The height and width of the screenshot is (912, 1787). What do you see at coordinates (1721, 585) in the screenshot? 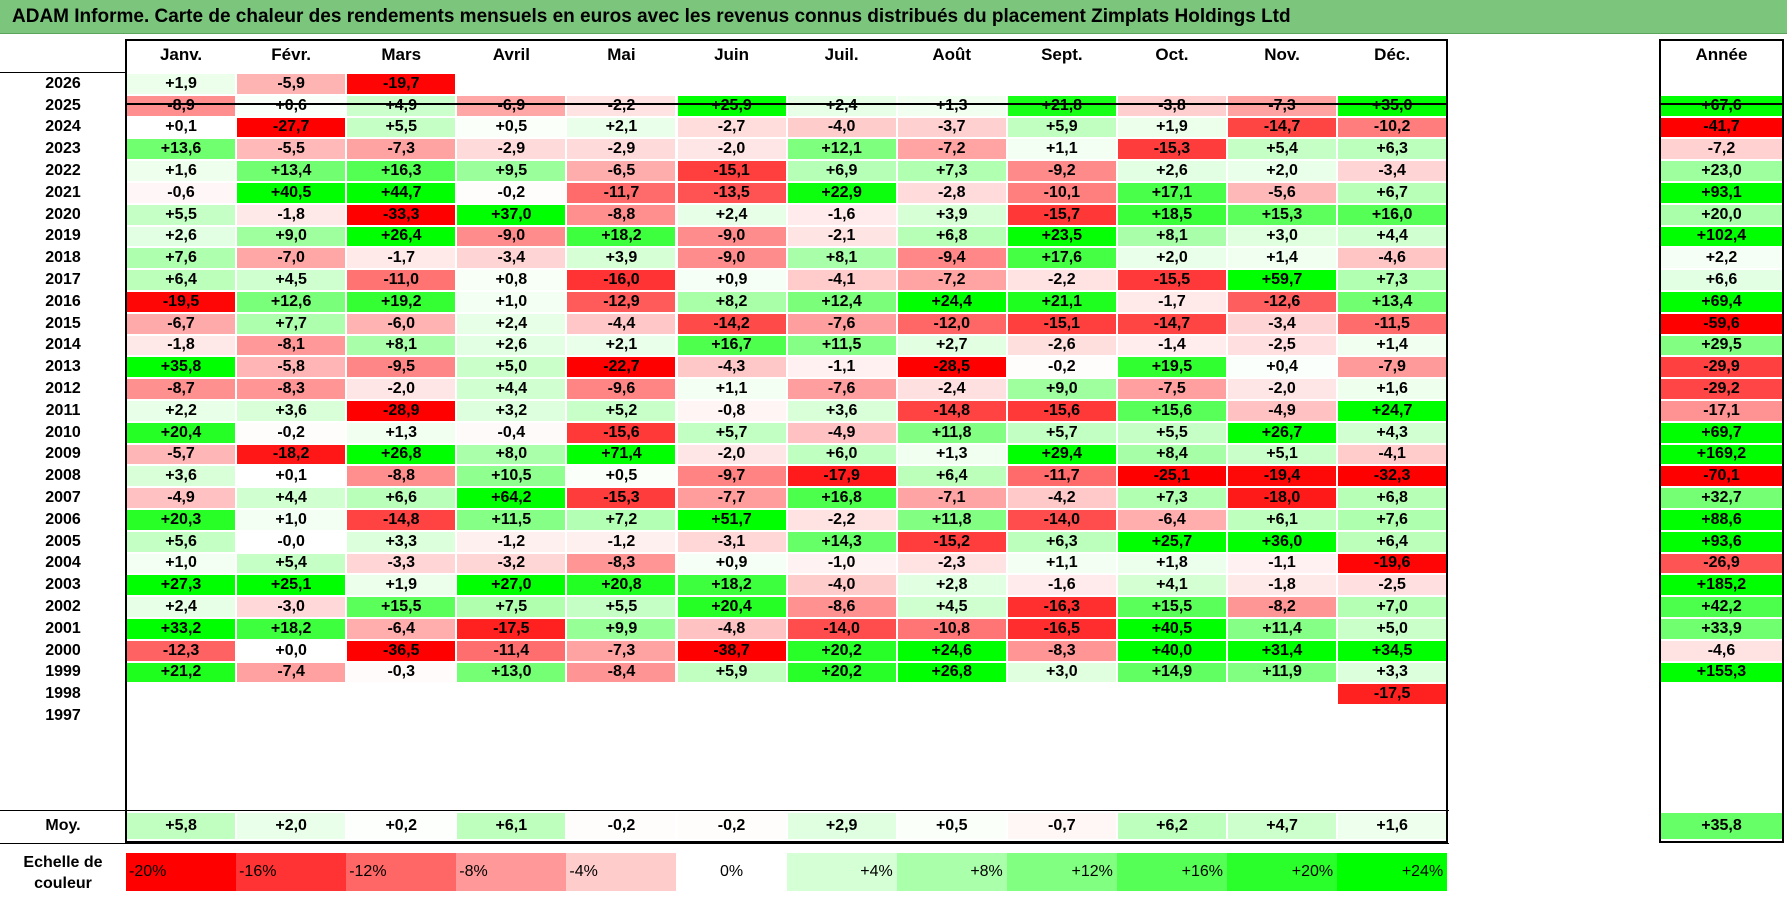
I see `annual-cell: +185,2` at bounding box center [1721, 585].